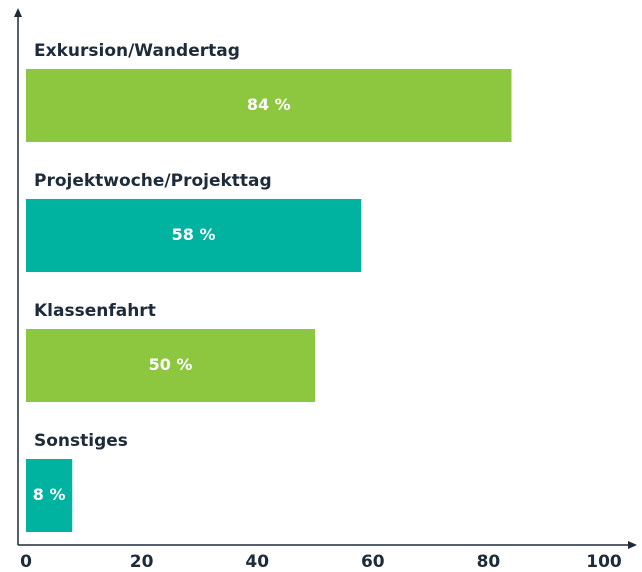 The height and width of the screenshot is (572, 642). Describe the element at coordinates (632, 545) in the screenshot. I see `x-axis-arrow` at that location.